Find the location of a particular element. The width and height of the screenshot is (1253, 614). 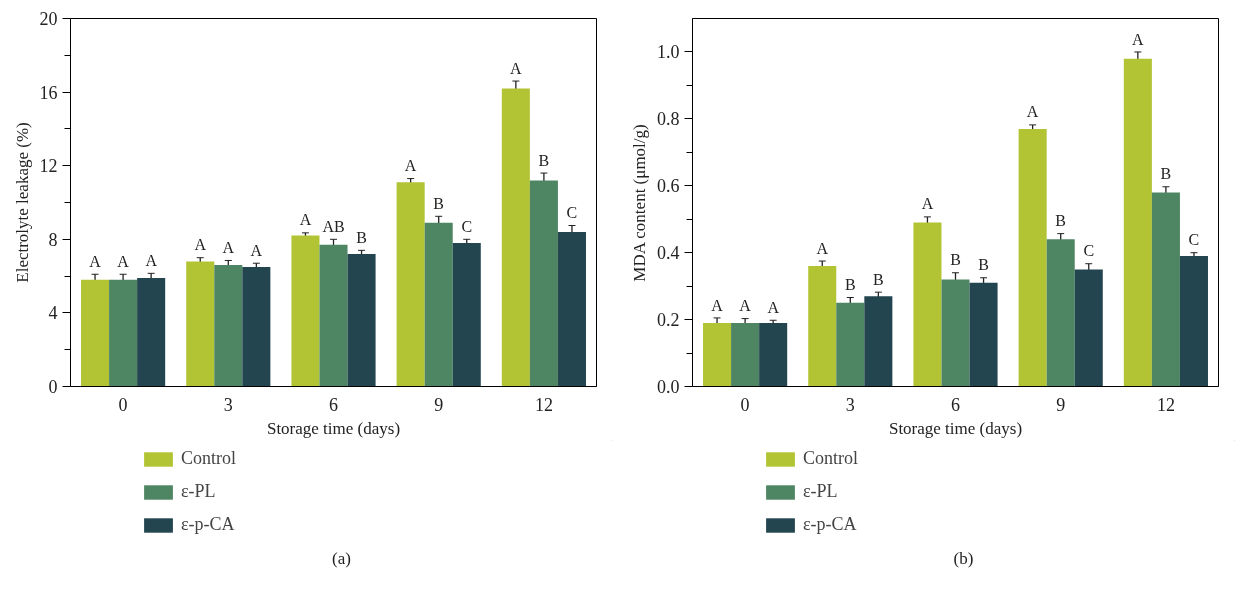

y-tick-label: 12 is located at coordinates (48, 166).